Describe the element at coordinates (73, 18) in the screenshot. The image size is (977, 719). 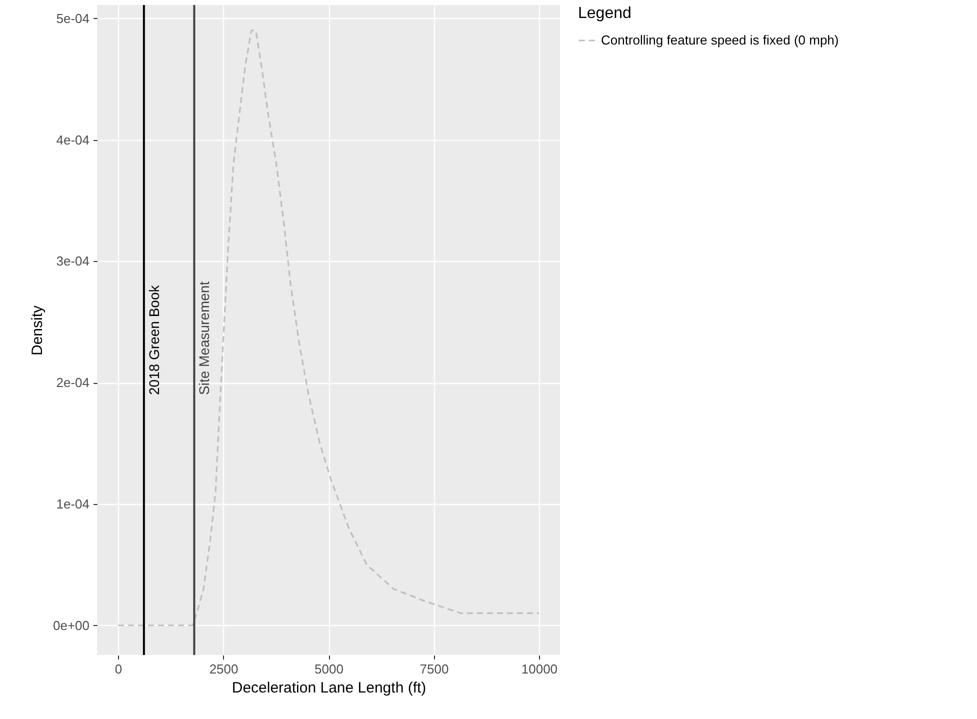
I see `y-tick-label: 5e-04` at that location.